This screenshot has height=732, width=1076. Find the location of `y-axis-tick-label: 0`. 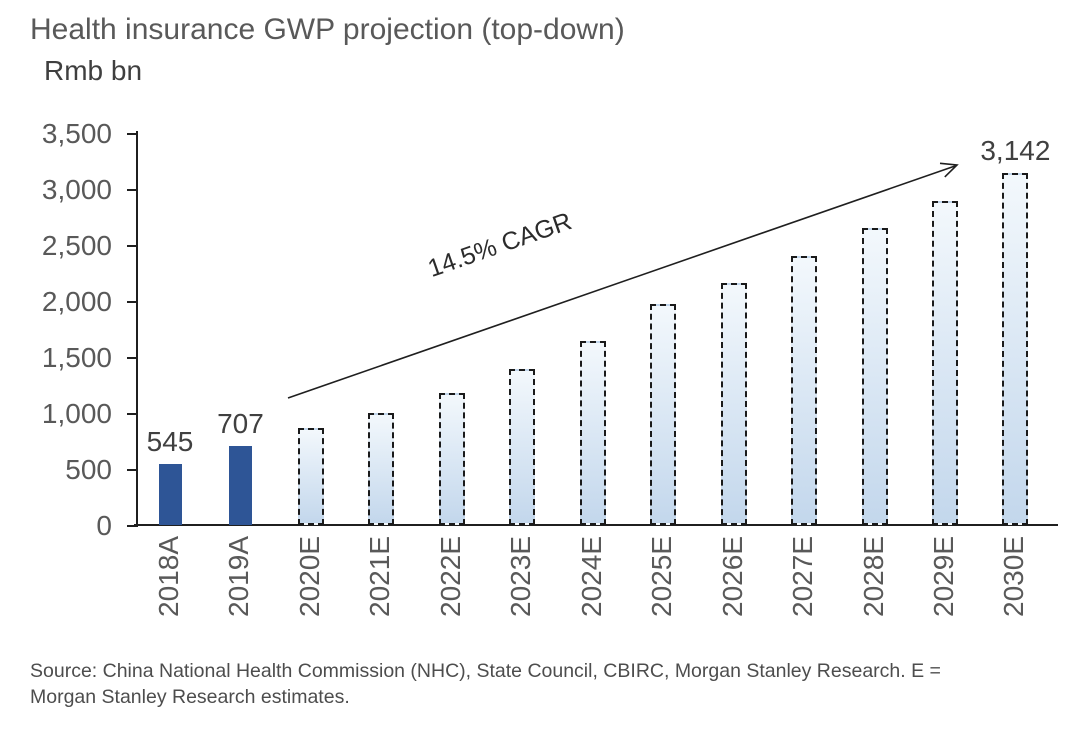

y-axis-tick-label: 0 is located at coordinates (104, 525).